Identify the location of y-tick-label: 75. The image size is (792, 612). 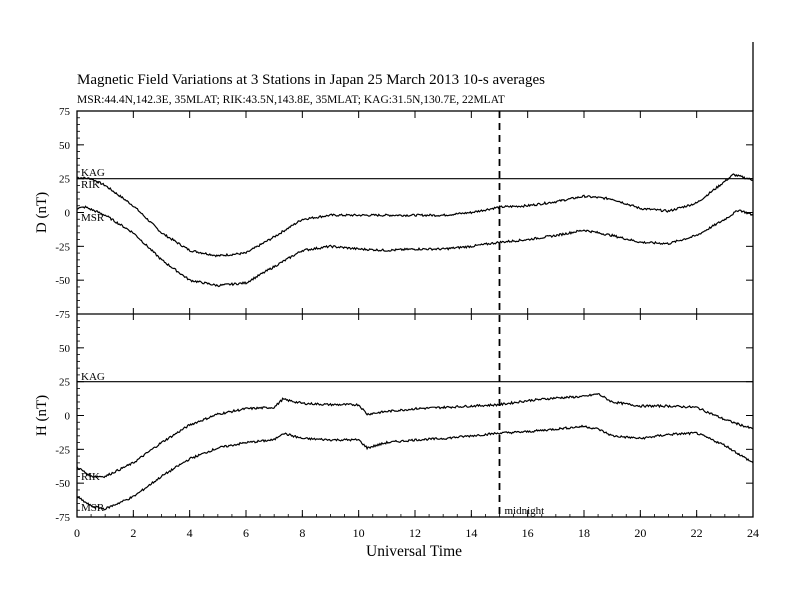
(65, 112).